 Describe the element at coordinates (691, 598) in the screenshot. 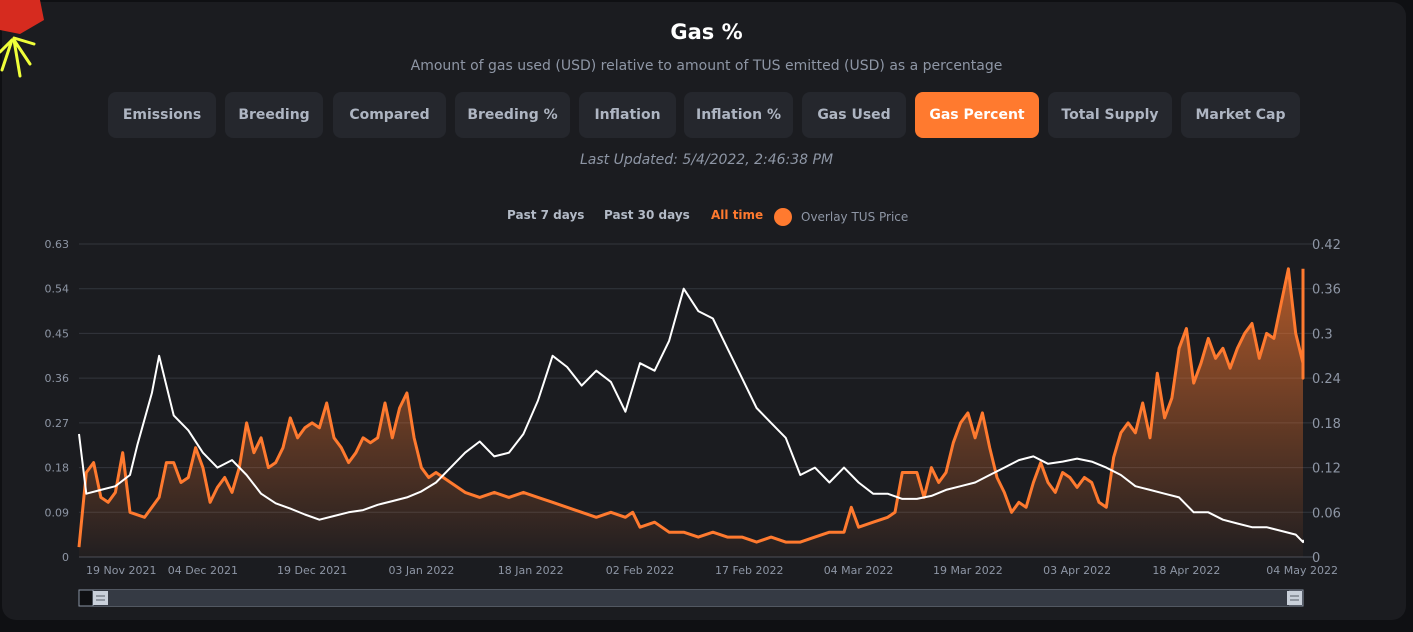

I see `range-navigator` at that location.